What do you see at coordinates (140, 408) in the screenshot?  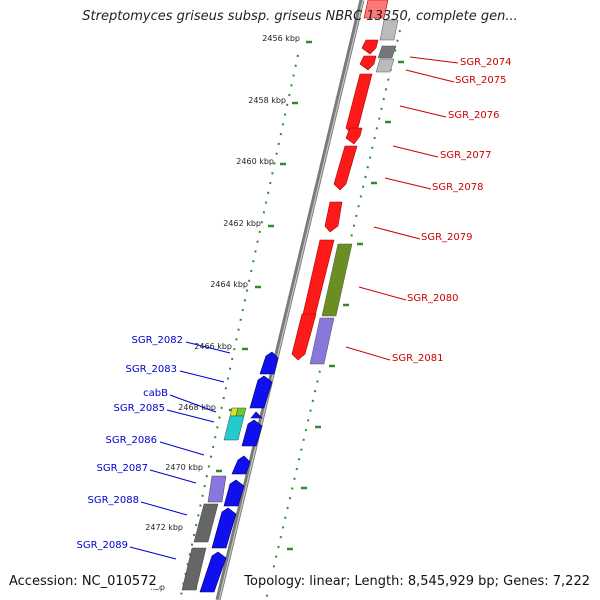 I see `gene-label-sgr-2085: SGR_2085` at bounding box center [140, 408].